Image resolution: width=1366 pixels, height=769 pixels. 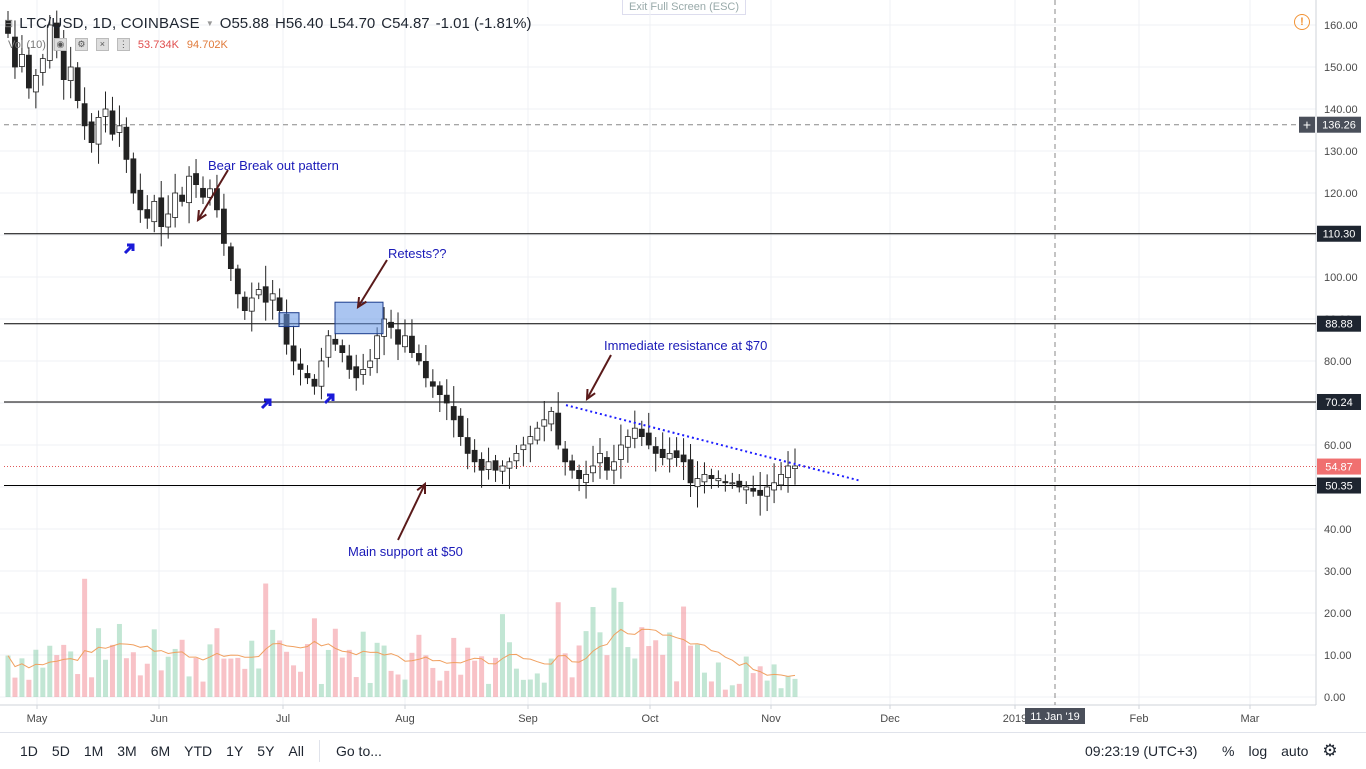 I want to click on volume-label: Vol (10), so click(x=27, y=44).